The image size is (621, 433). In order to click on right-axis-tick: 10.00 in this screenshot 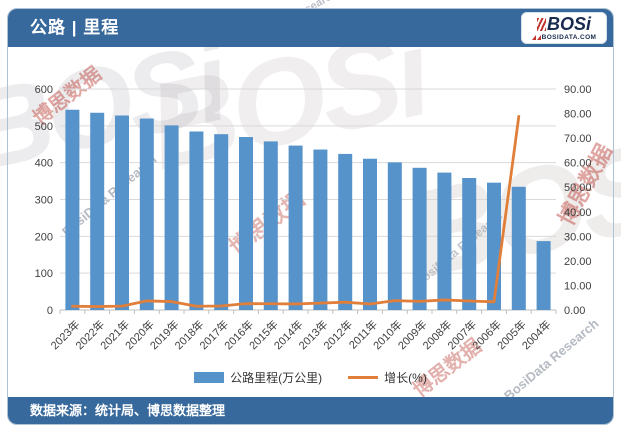, I will do `click(578, 286)`.